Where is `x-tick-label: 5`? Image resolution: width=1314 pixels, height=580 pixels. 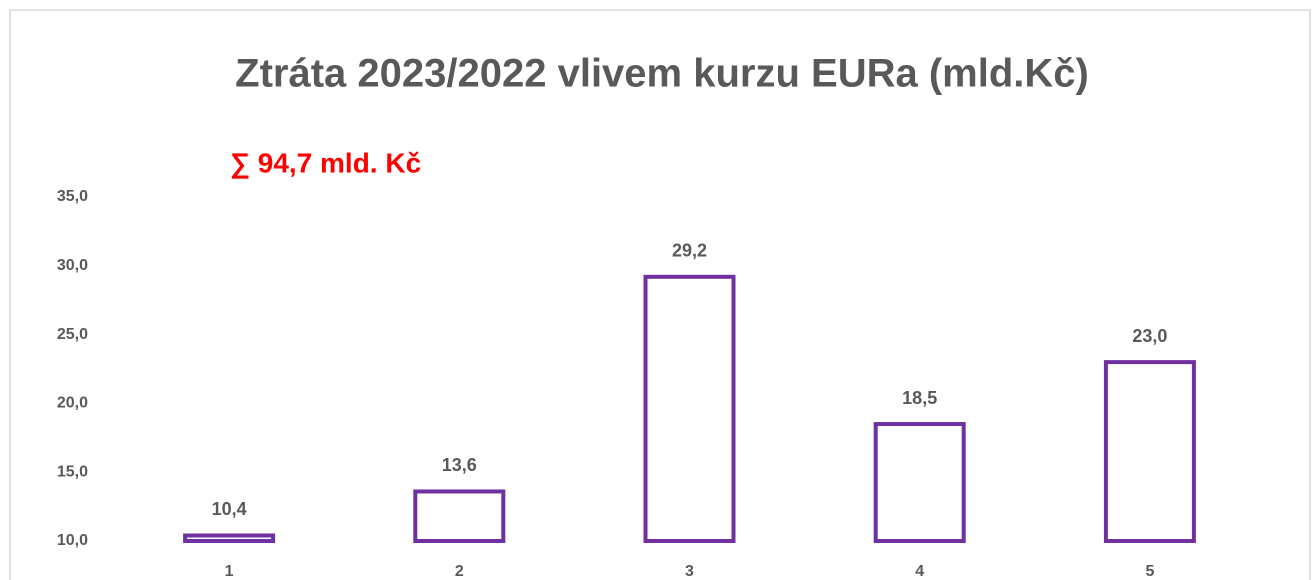
x-tick-label: 5 is located at coordinates (1149, 571).